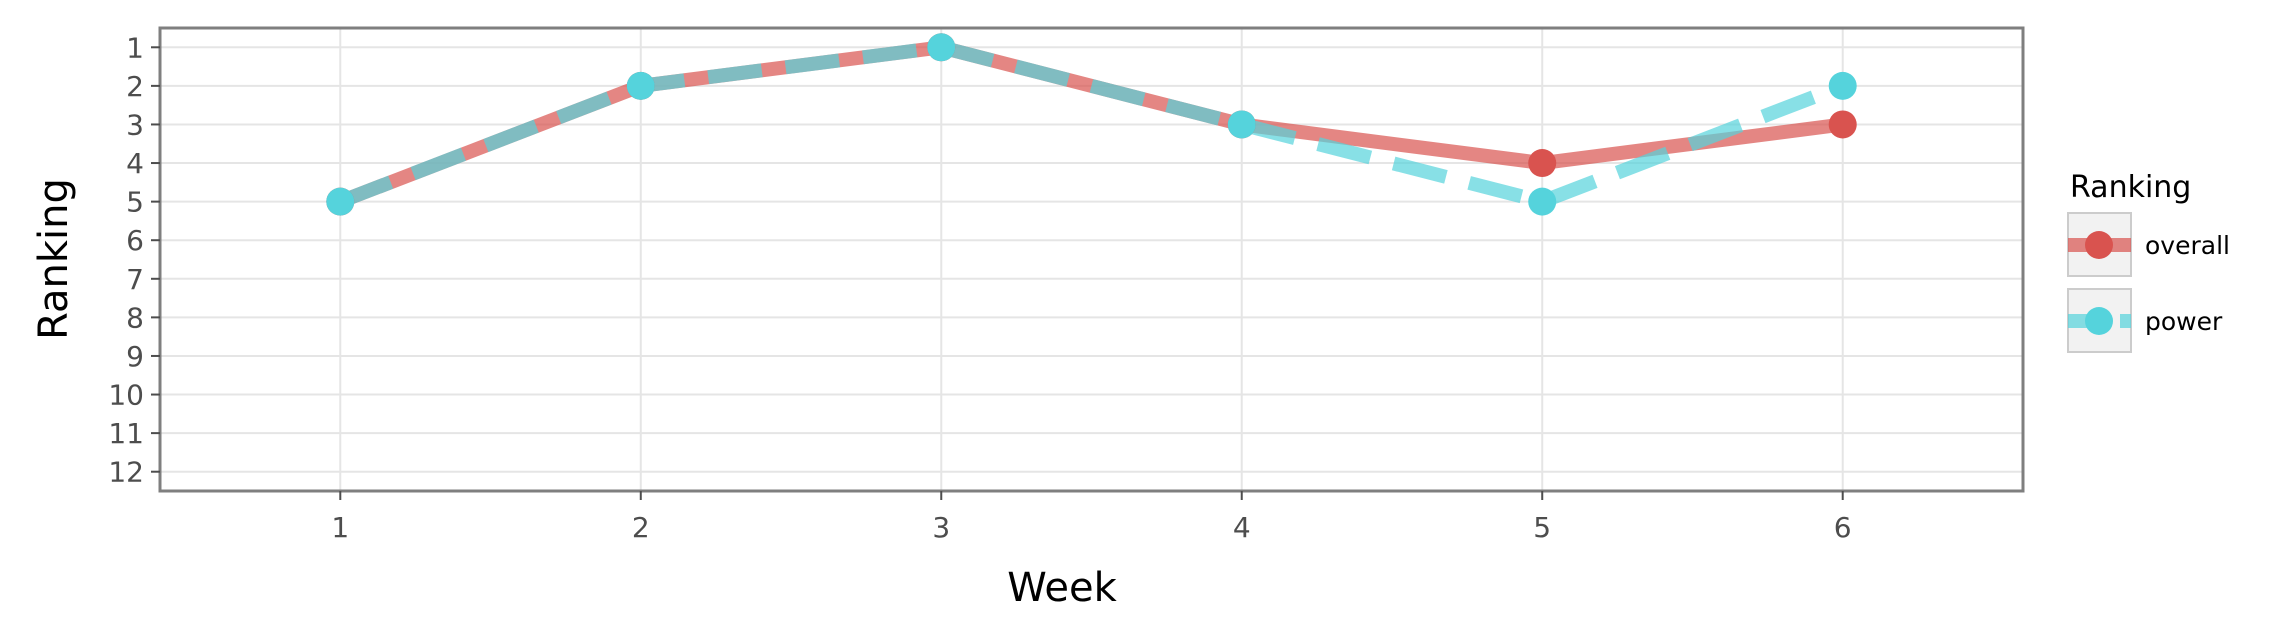 This screenshot has width=2276, height=641. What do you see at coordinates (135, 124) in the screenshot?
I see `y-tick-label: 3` at bounding box center [135, 124].